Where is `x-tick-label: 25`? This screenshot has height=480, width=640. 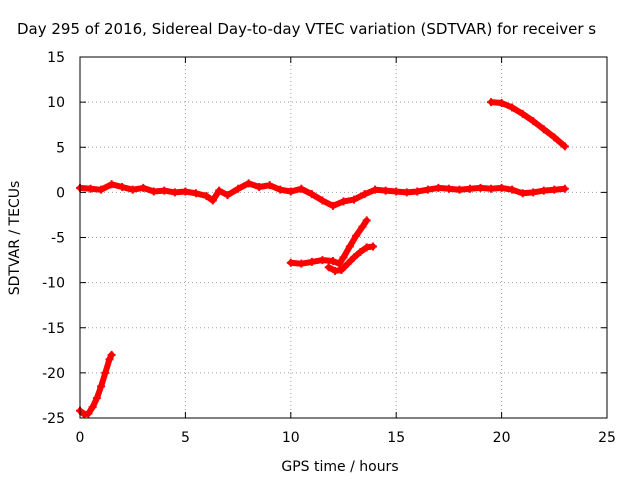
x-tick-label: 25 is located at coordinates (607, 438).